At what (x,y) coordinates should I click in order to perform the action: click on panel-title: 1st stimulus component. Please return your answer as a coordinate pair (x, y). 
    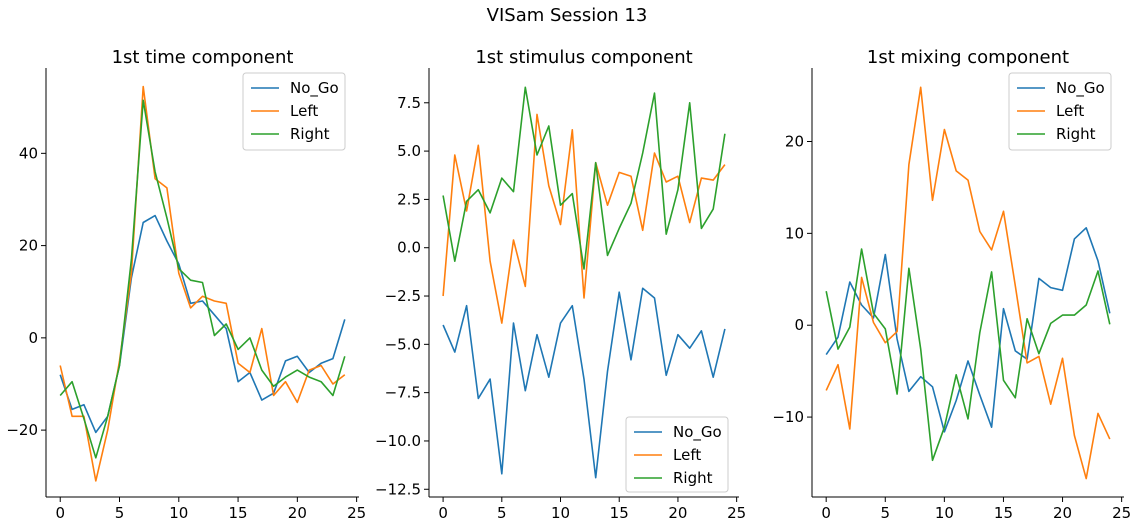
    Looking at the image, I should click on (583, 57).